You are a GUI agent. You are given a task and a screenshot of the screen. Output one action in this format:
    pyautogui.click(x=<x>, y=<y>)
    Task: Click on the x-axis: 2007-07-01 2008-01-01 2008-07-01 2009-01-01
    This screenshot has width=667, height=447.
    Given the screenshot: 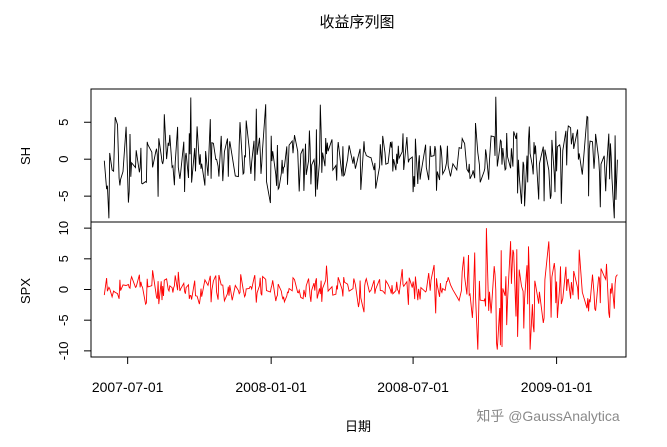 What is the action you would take?
    pyautogui.click(x=342, y=375)
    